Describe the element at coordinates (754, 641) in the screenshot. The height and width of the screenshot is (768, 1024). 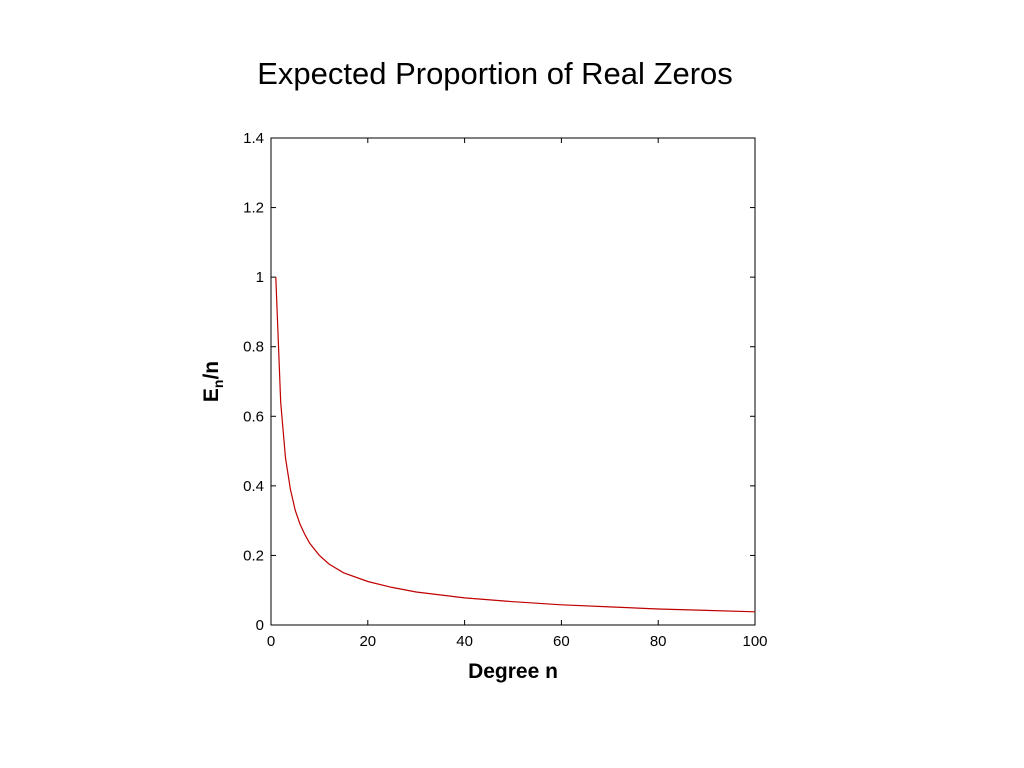
I see `x-tick-label: 100` at that location.